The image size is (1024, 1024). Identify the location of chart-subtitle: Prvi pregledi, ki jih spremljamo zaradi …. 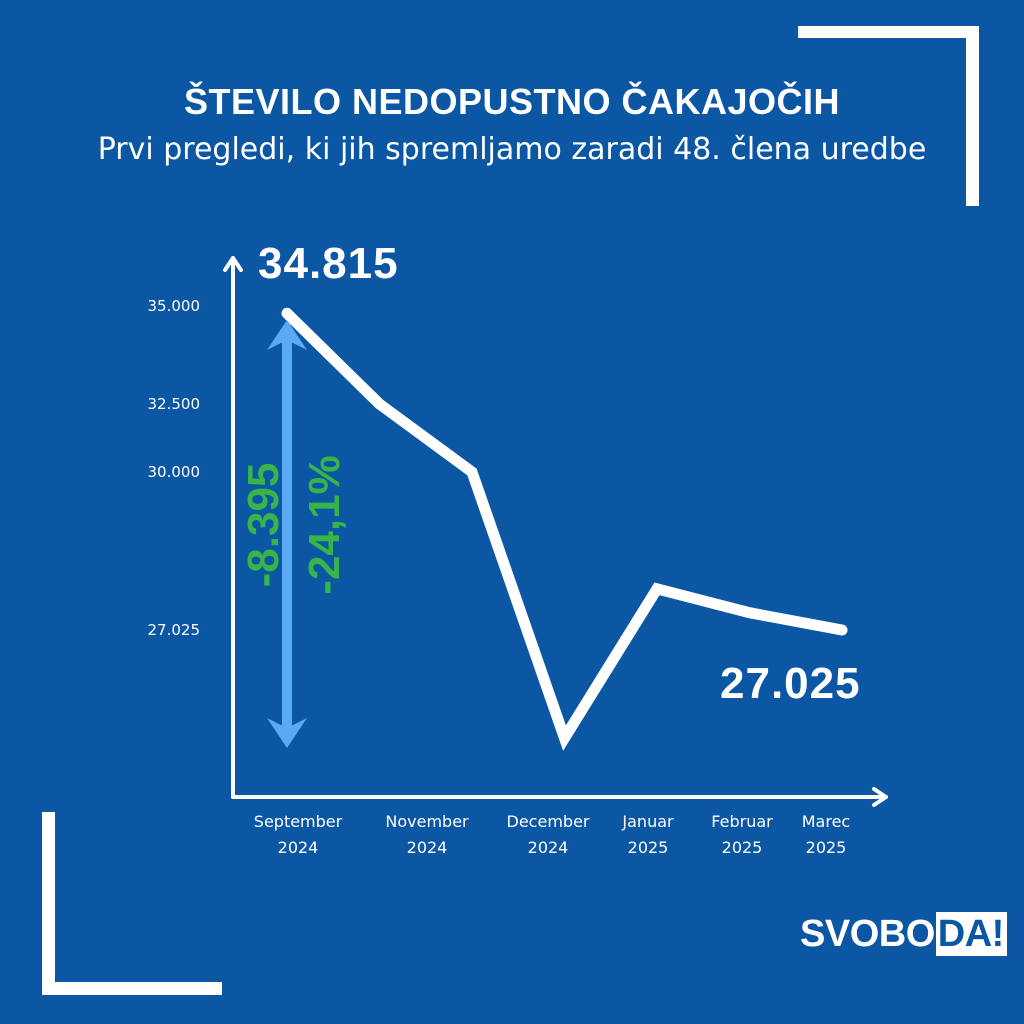
(512, 149).